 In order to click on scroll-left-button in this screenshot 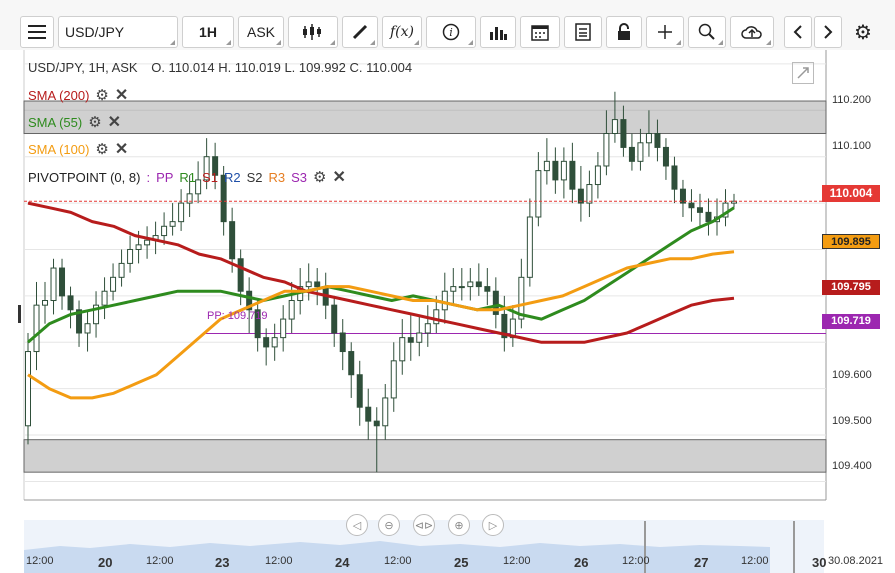, I will do `click(798, 32)`.